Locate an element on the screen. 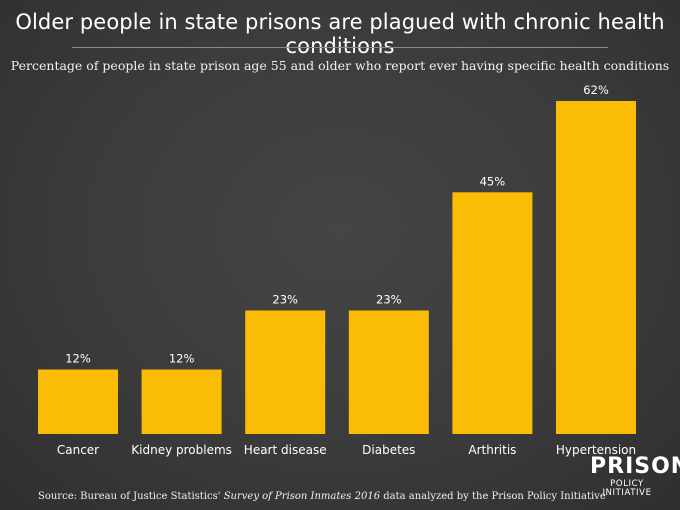 The image size is (680, 510). category-label-arthritis: Arthritis is located at coordinates (492, 450).